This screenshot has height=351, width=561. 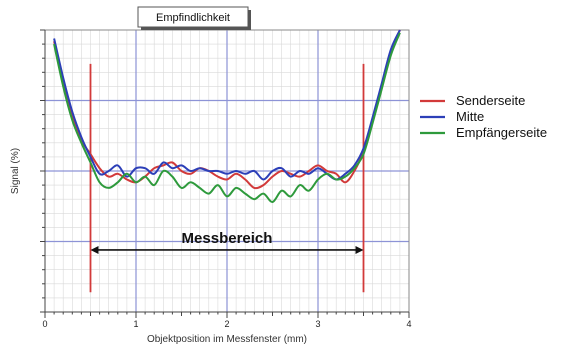 I want to click on y-axis-label: Signal (%), so click(x=15, y=171).